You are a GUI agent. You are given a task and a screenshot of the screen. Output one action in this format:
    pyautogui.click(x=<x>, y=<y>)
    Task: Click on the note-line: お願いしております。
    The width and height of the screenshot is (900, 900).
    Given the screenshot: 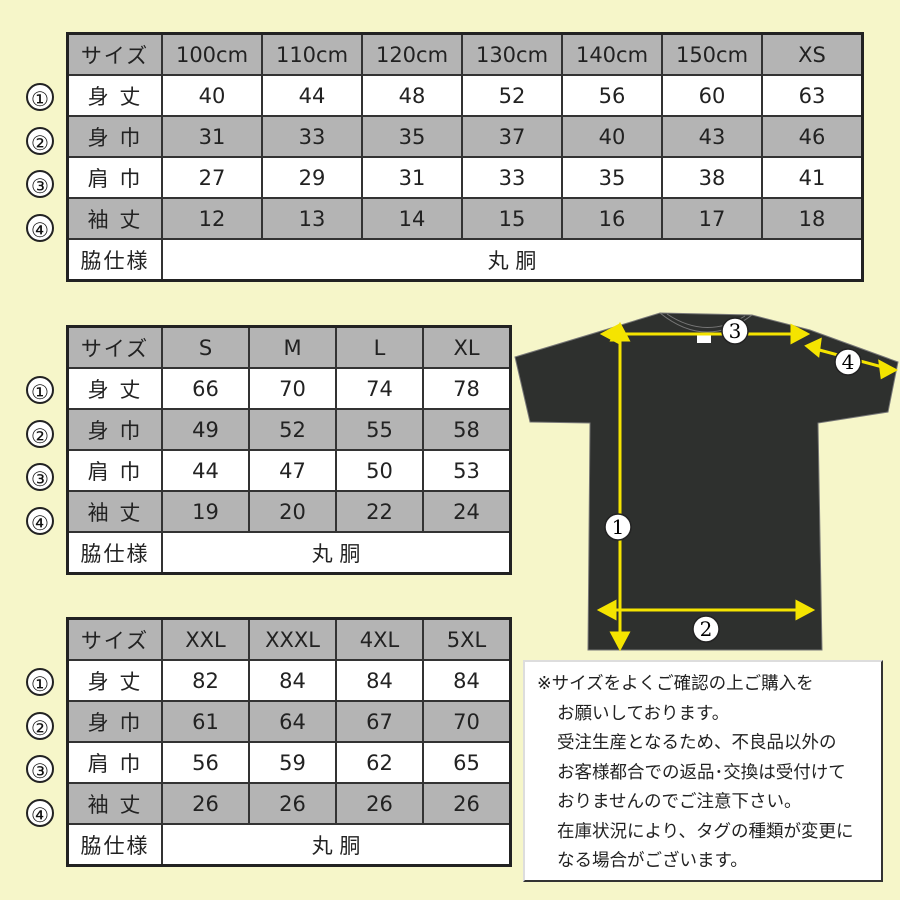 What is the action you would take?
    pyautogui.click(x=643, y=713)
    